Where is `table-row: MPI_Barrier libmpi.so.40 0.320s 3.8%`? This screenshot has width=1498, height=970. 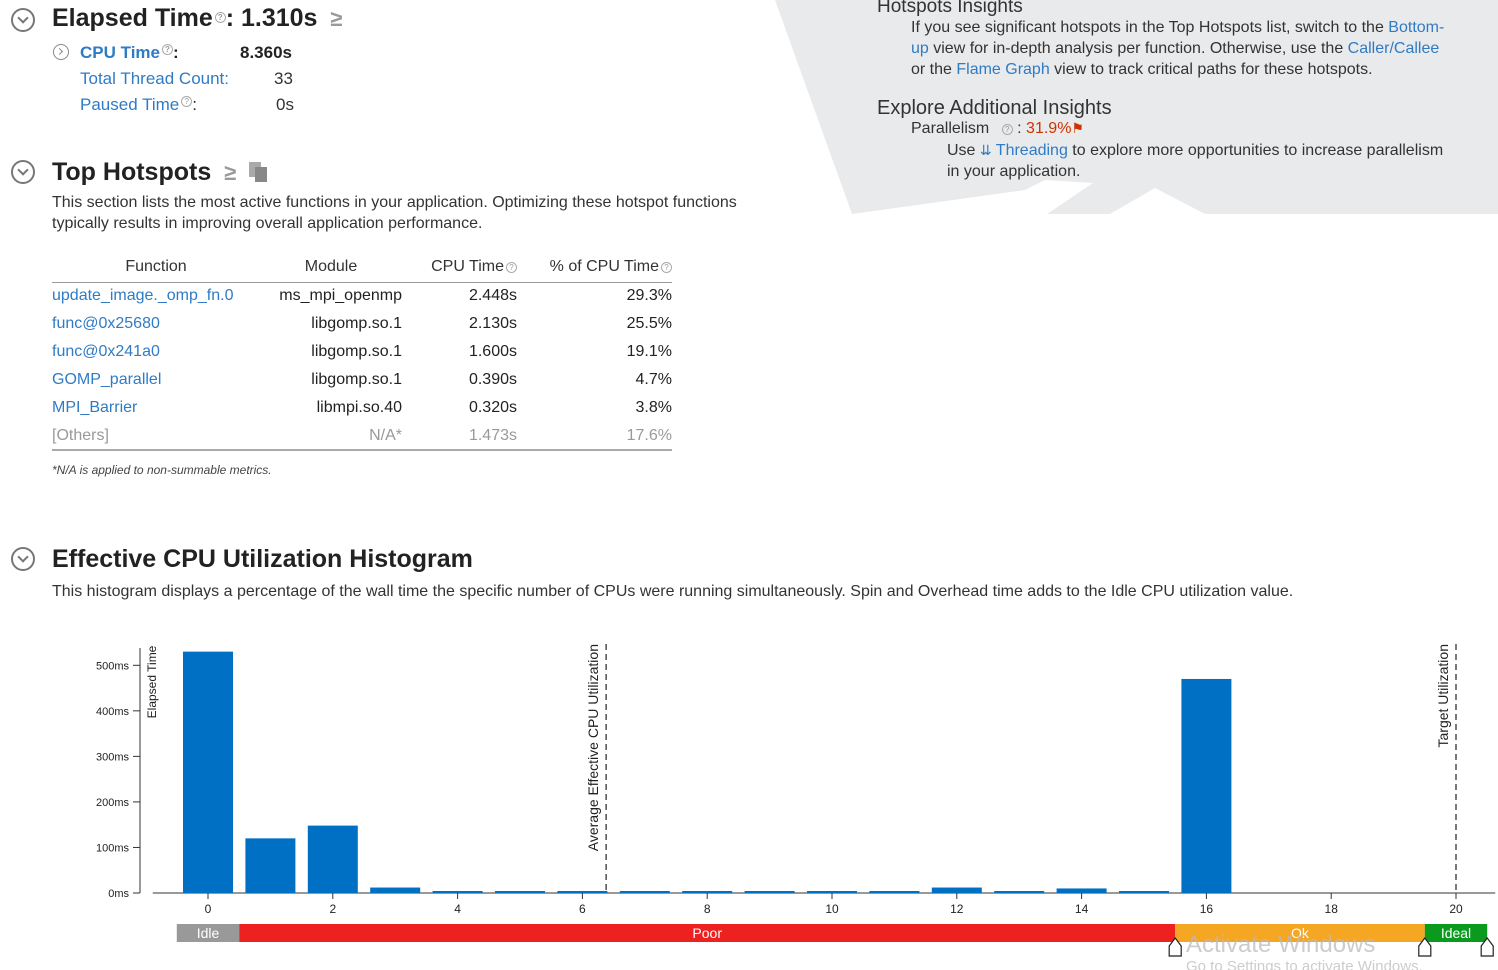 table-row: MPI_Barrier libmpi.so.40 0.320s 3.8% is located at coordinates (362, 408).